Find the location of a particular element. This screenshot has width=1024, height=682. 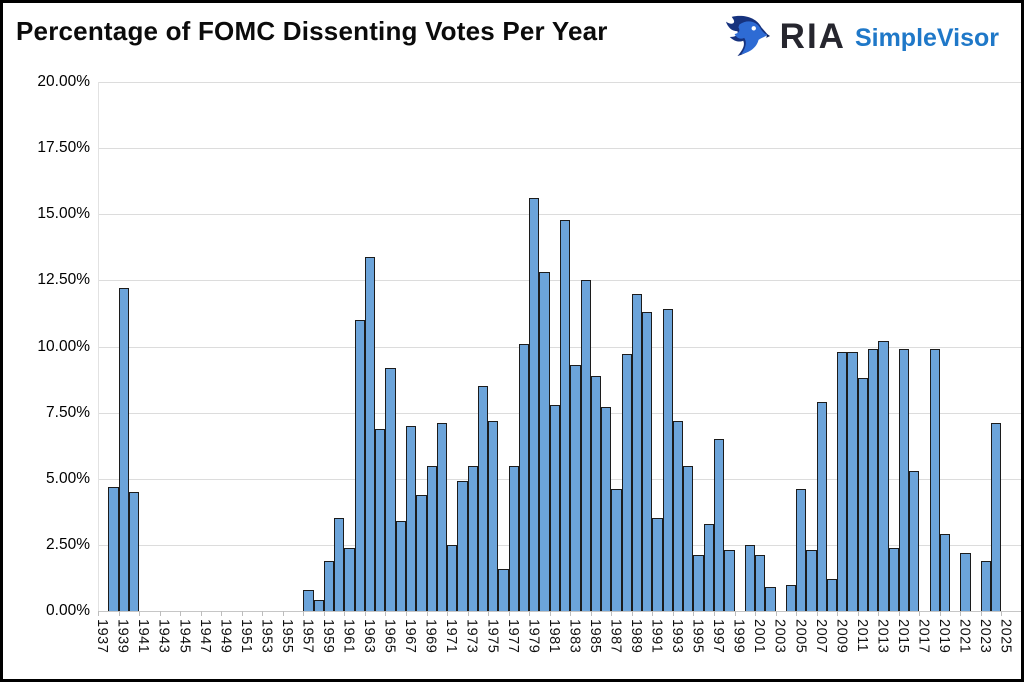

plot-left-edge is located at coordinates (98, 346).